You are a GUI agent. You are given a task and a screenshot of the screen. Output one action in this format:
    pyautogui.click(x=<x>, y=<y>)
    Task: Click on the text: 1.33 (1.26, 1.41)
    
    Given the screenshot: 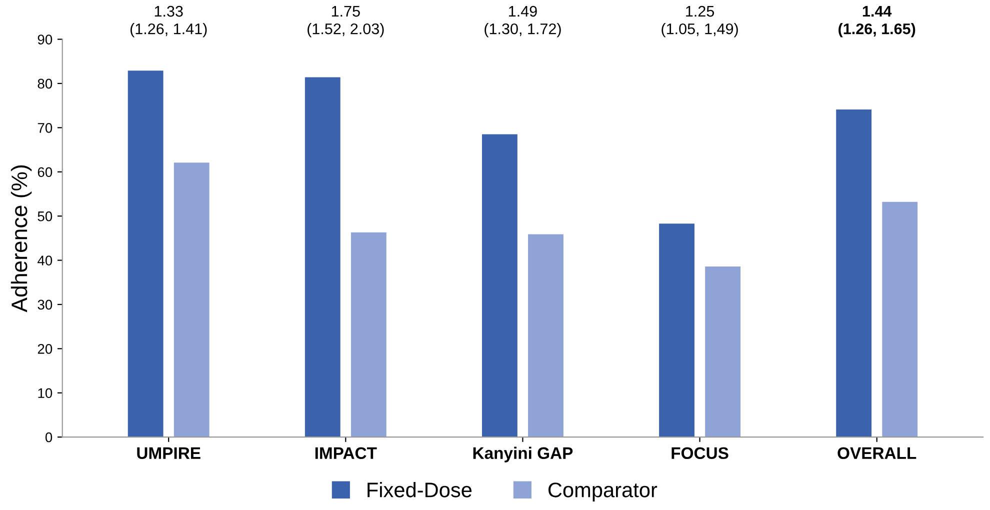 What is the action you would take?
    pyautogui.click(x=168, y=22)
    